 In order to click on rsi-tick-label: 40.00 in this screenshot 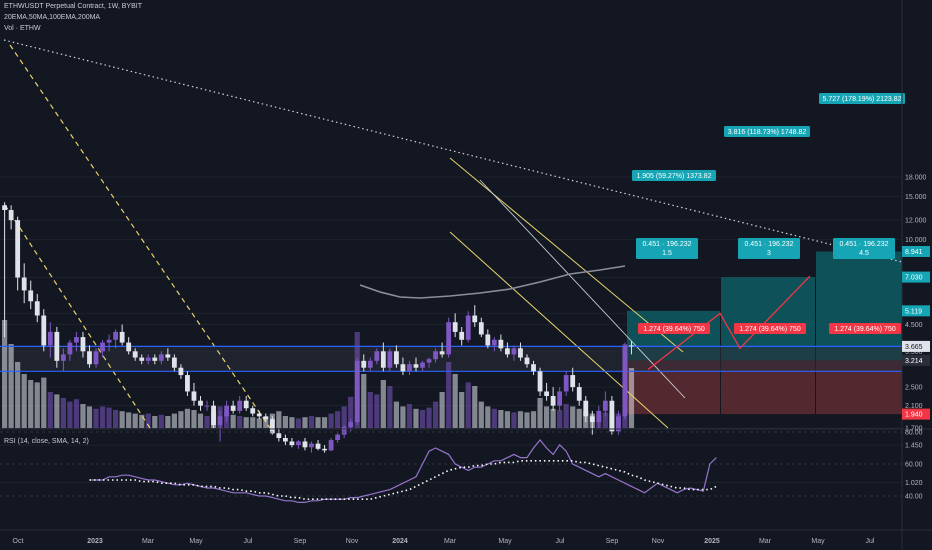, I will do `click(914, 497)`.